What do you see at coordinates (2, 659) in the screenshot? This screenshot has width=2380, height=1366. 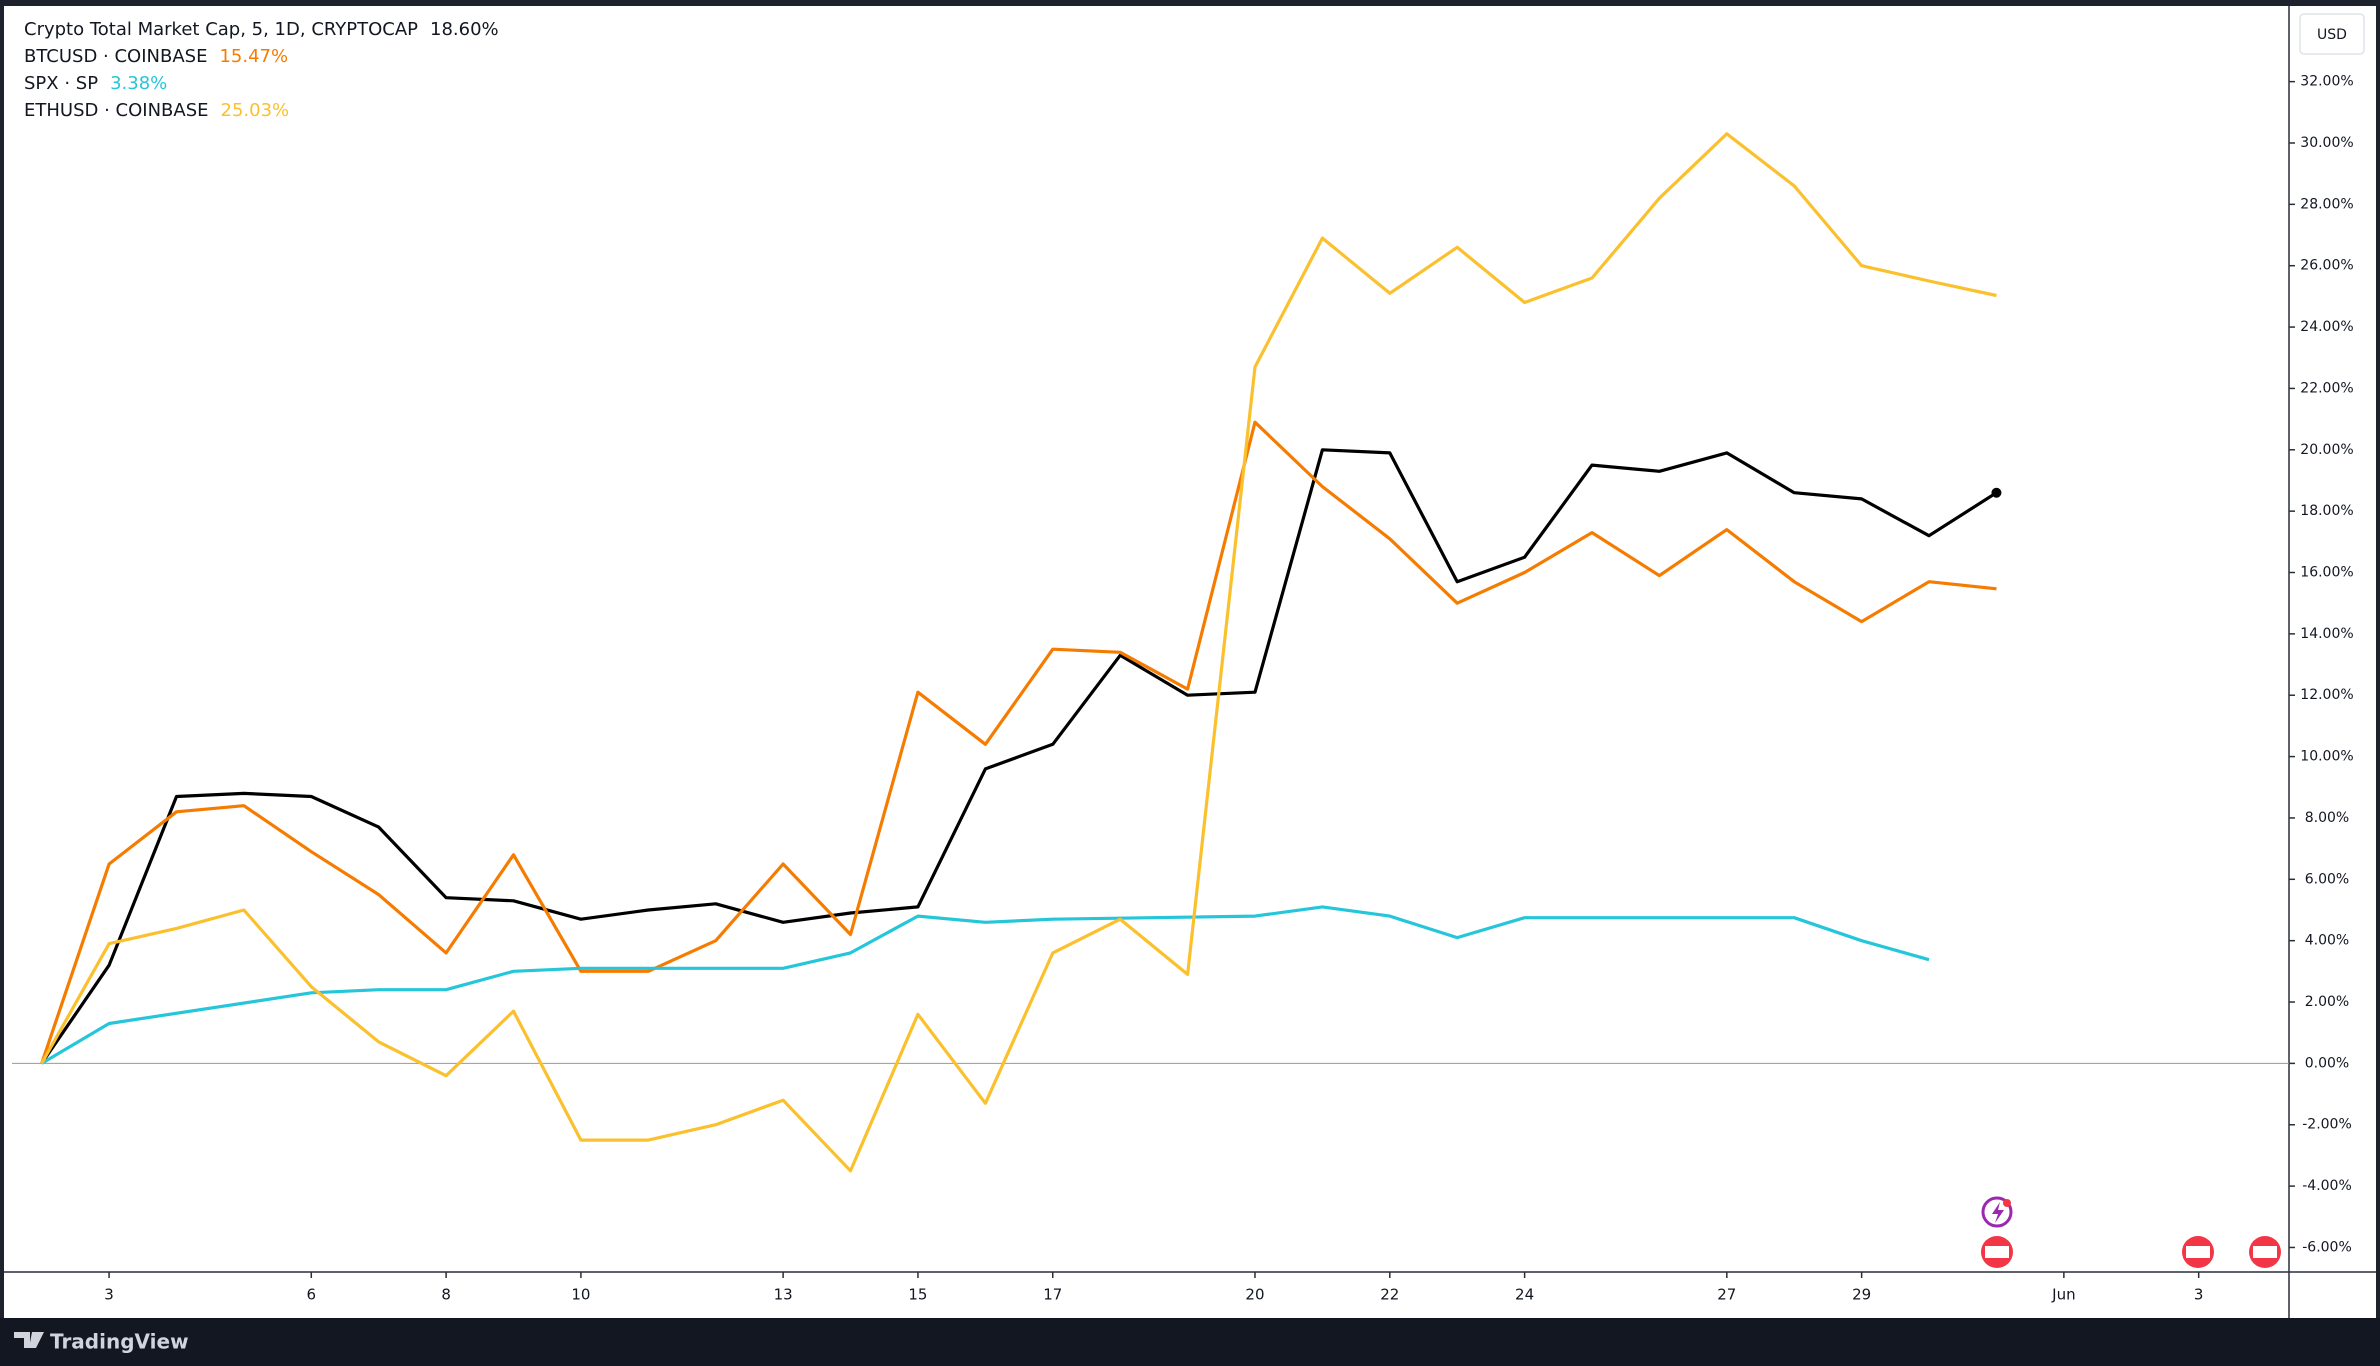 I see `left-border` at bounding box center [2, 659].